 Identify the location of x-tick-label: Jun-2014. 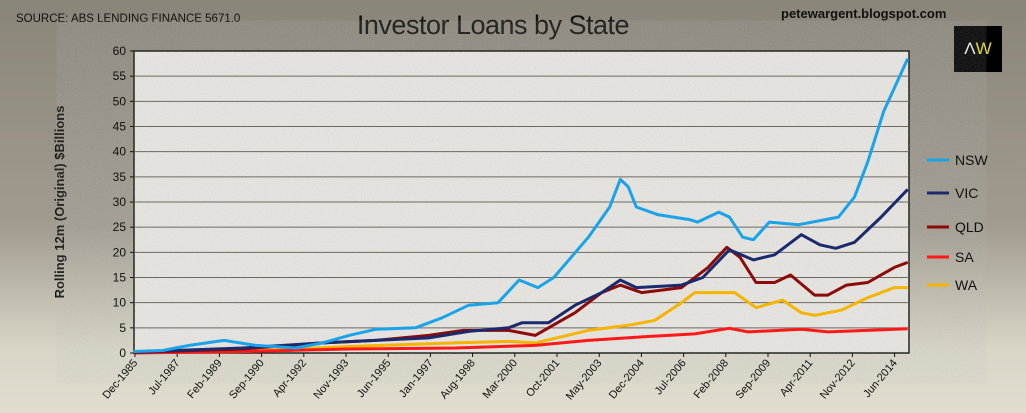
(880, 378).